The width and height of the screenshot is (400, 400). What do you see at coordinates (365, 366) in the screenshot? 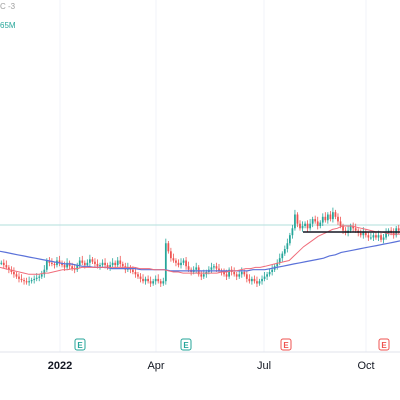
I see `x-tick-label-3: Oct` at bounding box center [365, 366].